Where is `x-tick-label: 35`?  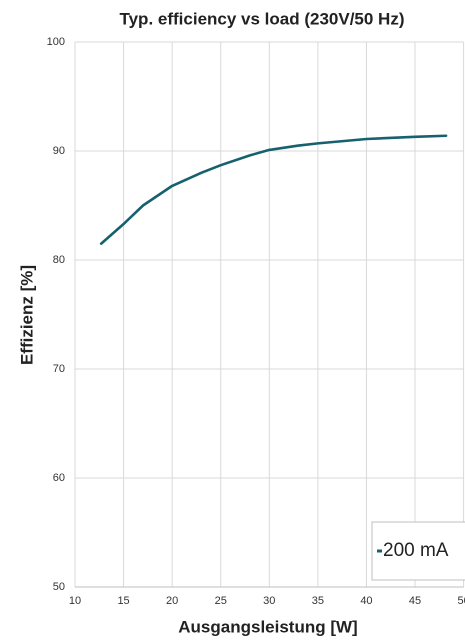 x-tick-label: 35 is located at coordinates (318, 601).